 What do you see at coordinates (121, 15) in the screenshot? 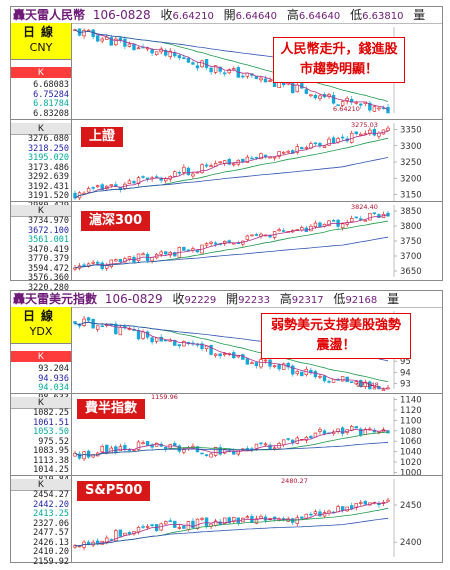
I see `cny-date-code: 106-0828` at bounding box center [121, 15].